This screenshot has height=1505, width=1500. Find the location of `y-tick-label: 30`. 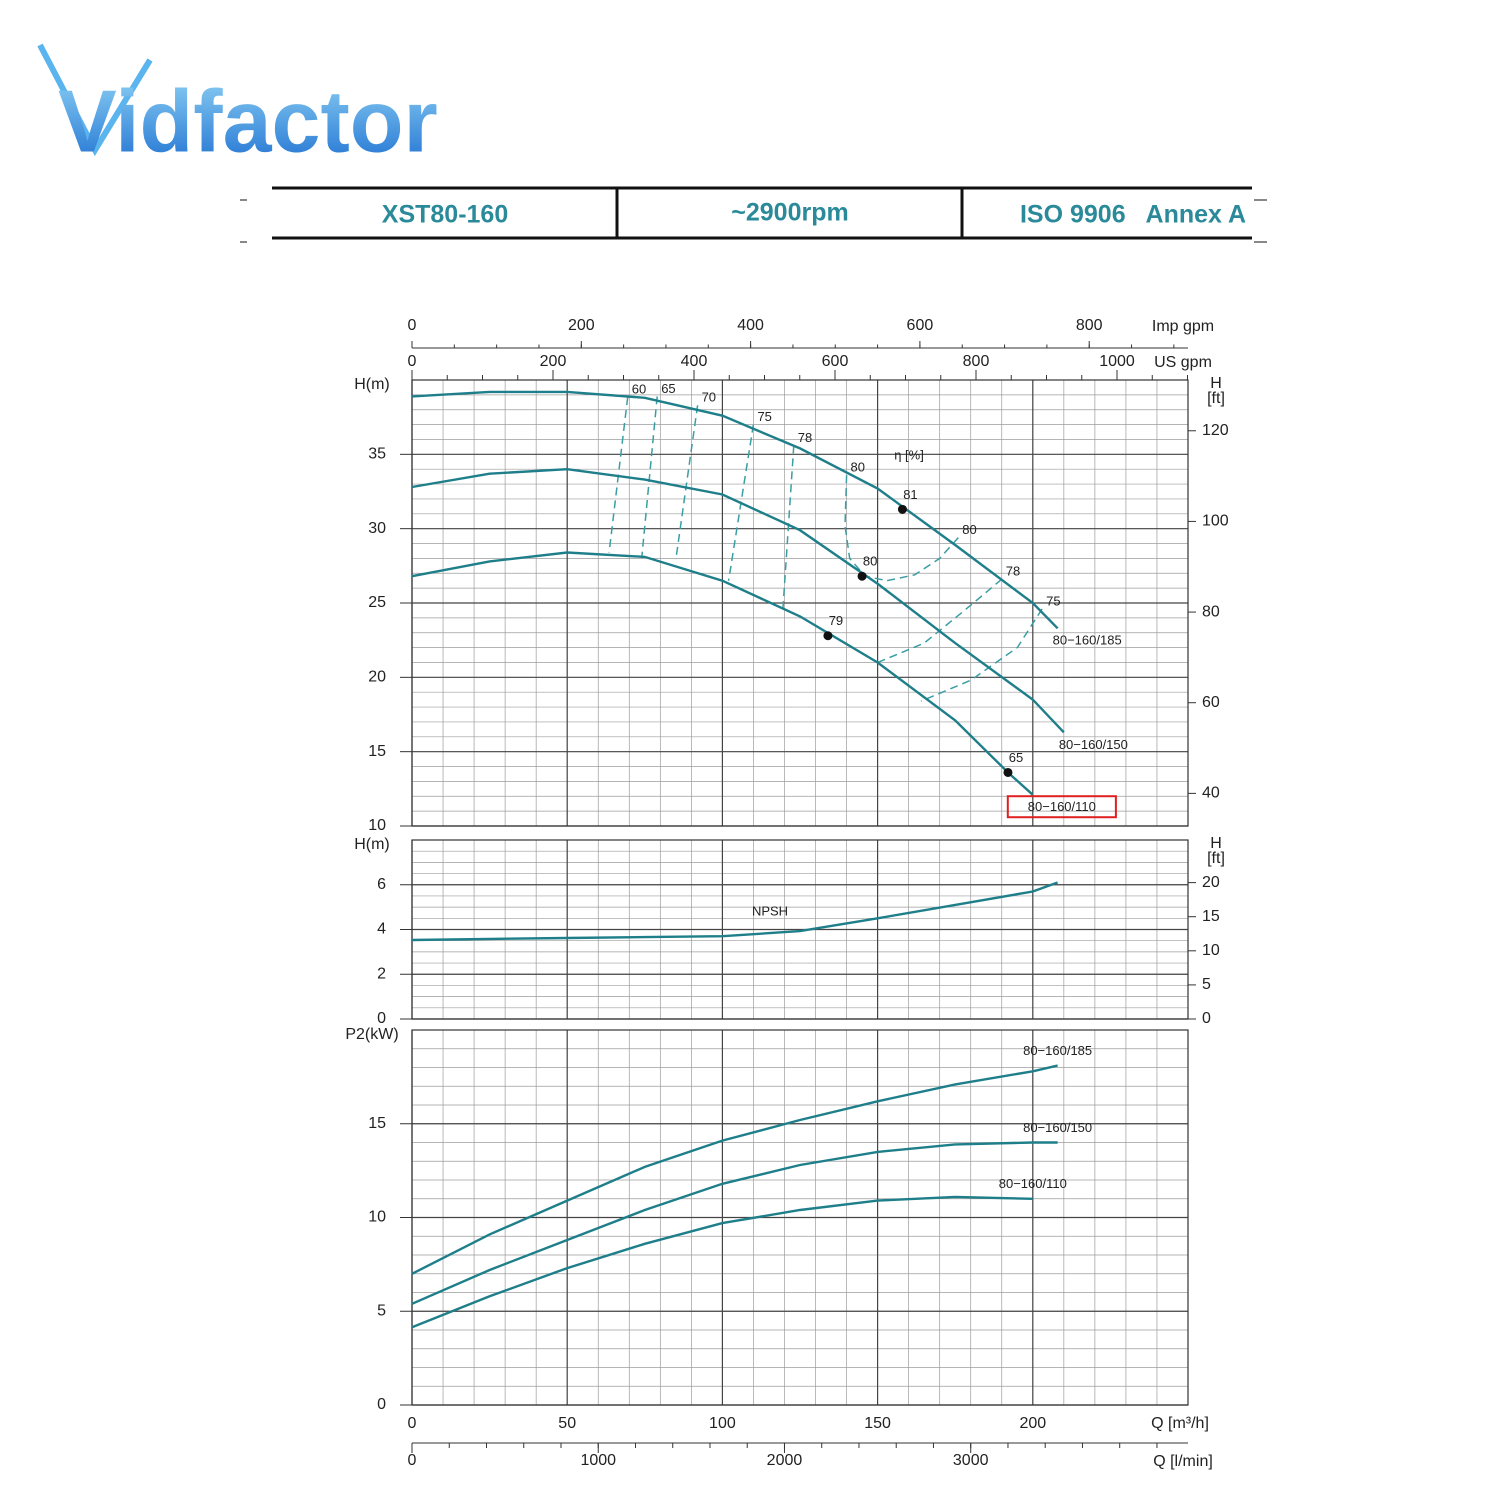

y-tick-label: 30 is located at coordinates (377, 528).